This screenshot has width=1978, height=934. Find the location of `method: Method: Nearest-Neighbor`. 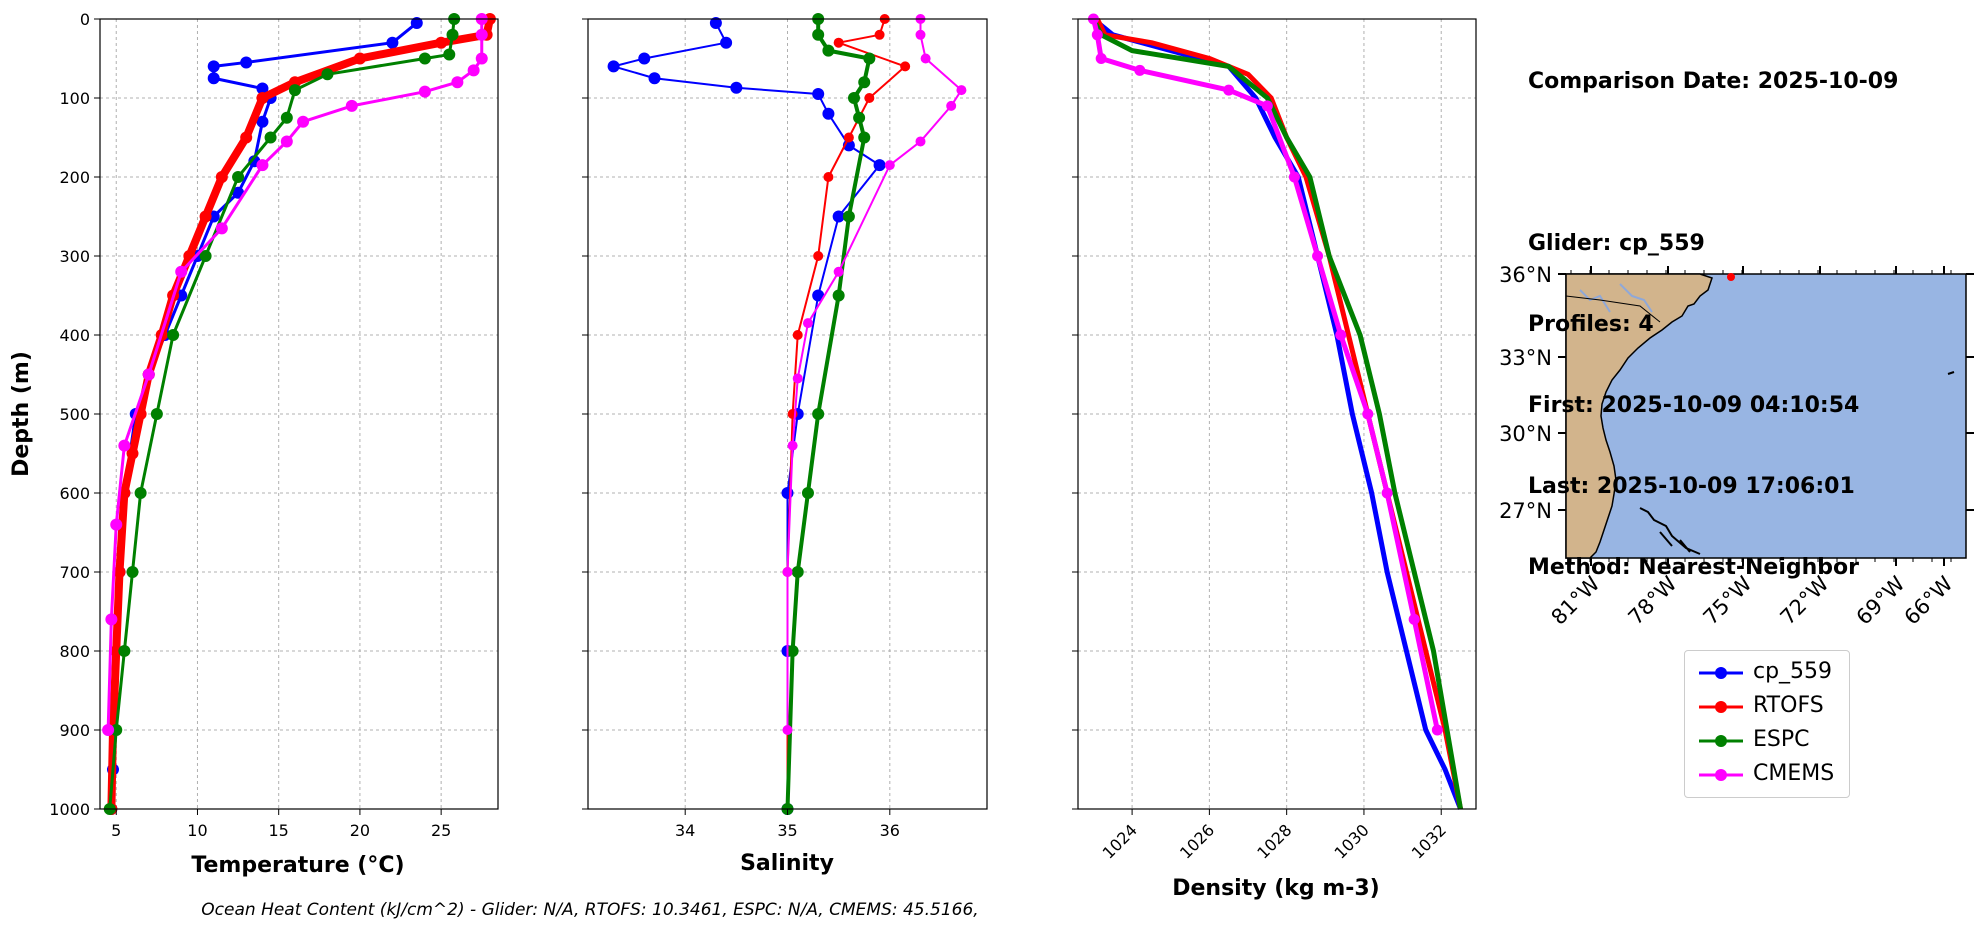

method: Method: Nearest-Neighbor is located at coordinates (1693, 567).